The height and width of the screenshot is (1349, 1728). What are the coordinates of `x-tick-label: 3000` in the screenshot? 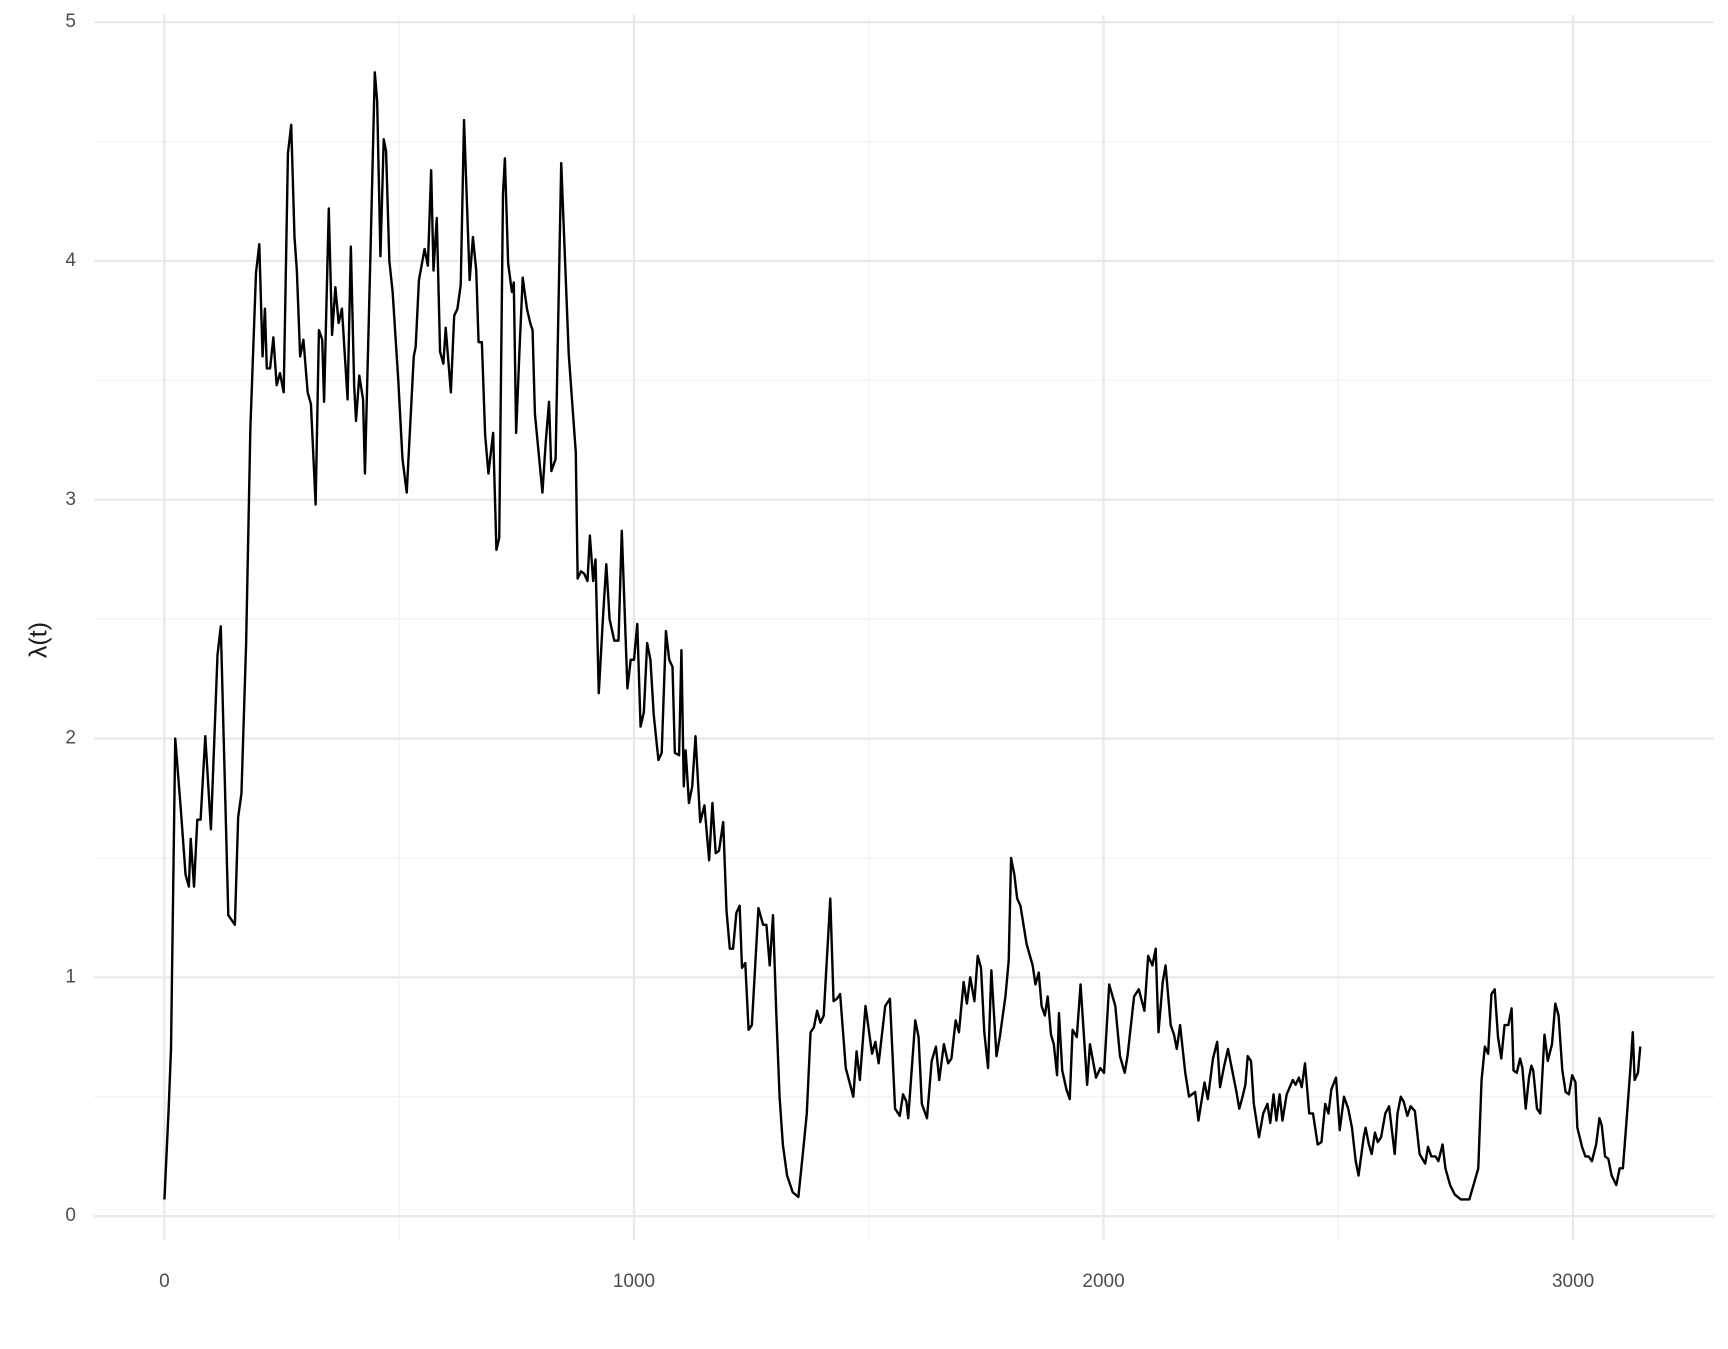 It's located at (1573, 1281).